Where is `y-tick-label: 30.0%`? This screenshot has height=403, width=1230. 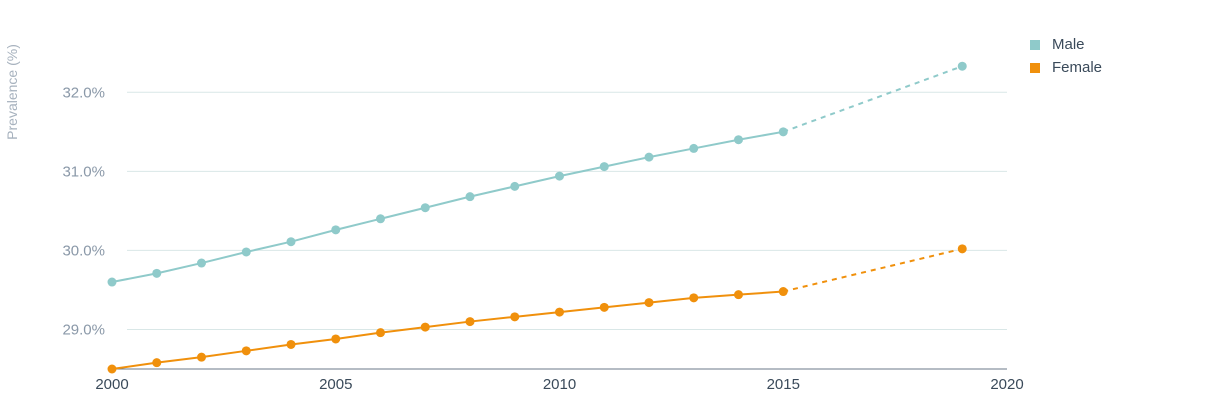 y-tick-label: 30.0% is located at coordinates (83, 250).